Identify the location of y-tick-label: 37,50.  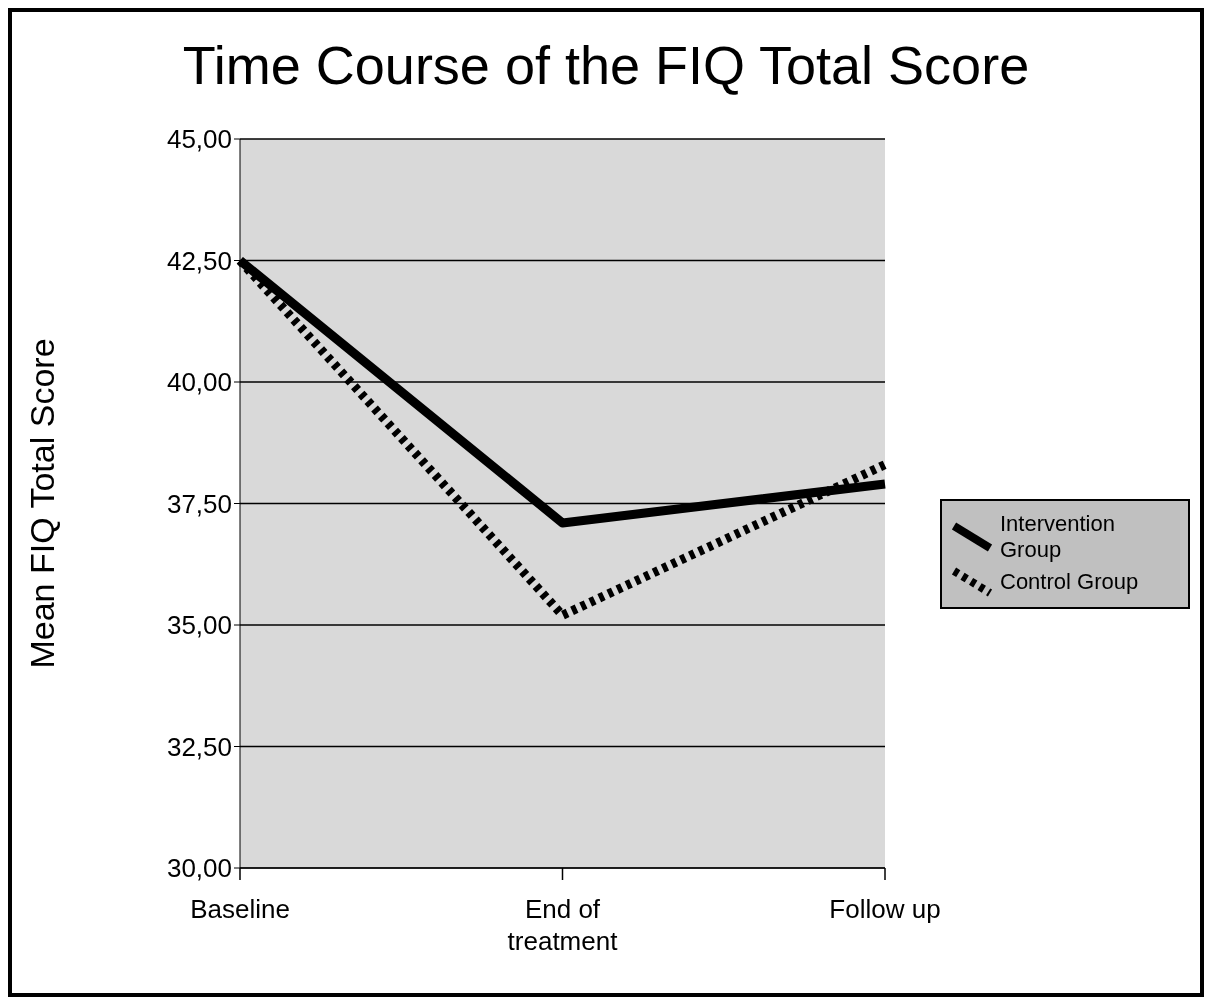
(199, 503).